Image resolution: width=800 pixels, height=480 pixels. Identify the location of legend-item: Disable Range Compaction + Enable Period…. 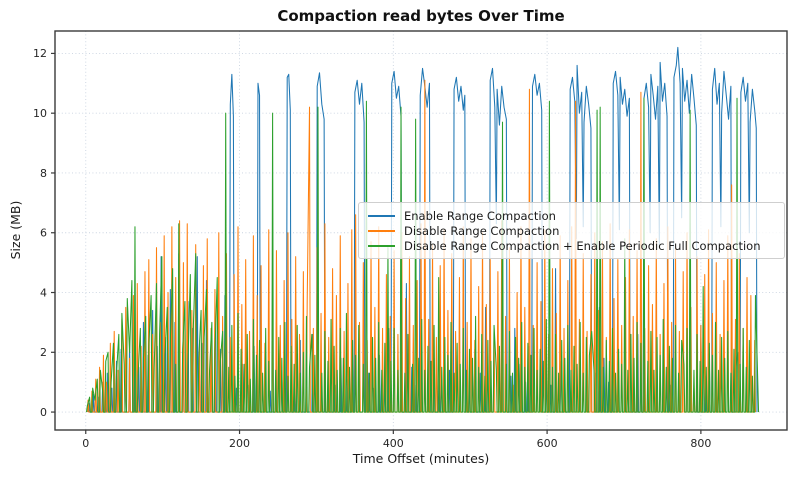
(571, 245).